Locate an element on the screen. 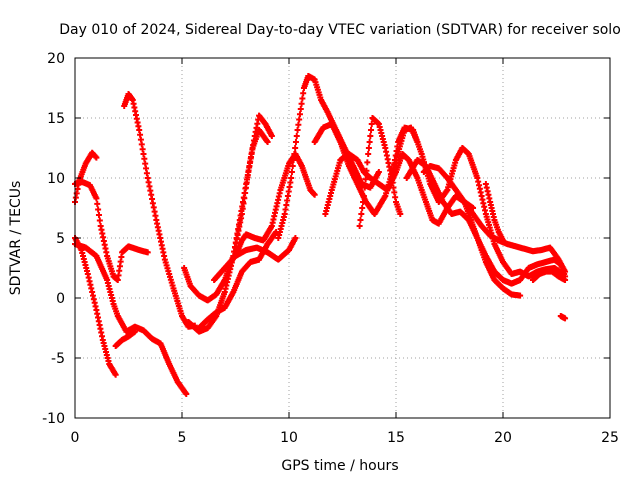 Image resolution: width=640 pixels, height=480 pixels. y-tick-label: 0 is located at coordinates (60, 299).